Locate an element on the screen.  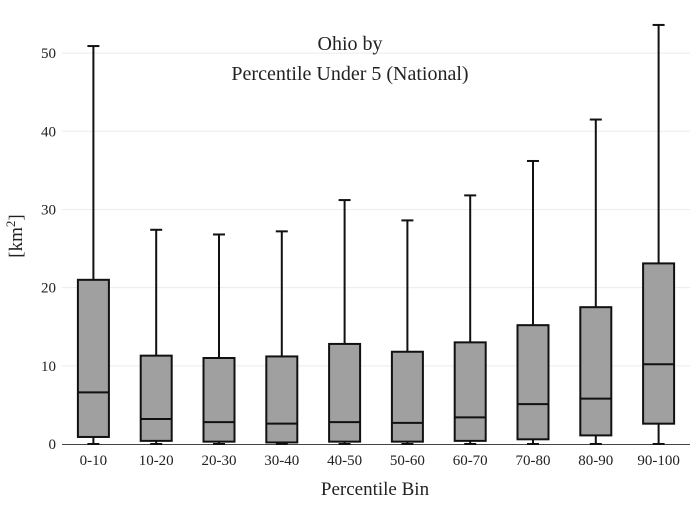
chart-title-line-2: Percentile Under 5 (National) is located at coordinates (349, 74).